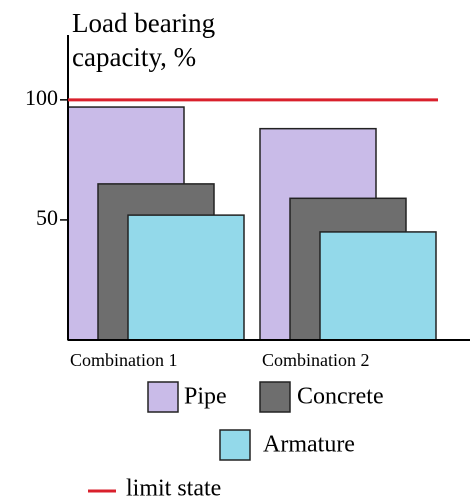 This screenshot has width=470, height=504. Describe the element at coordinates (316, 360) in the screenshot. I see `x-tick-label: Combination 2` at that location.